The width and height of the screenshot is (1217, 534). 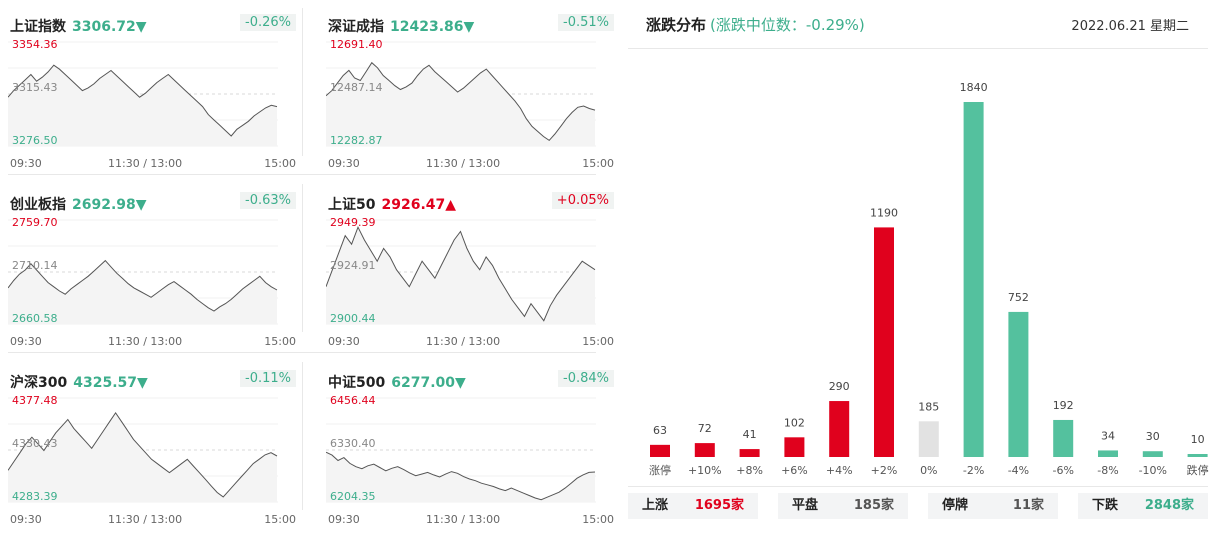 I want to click on dist-bar-value: 752, so click(x=1018, y=297).